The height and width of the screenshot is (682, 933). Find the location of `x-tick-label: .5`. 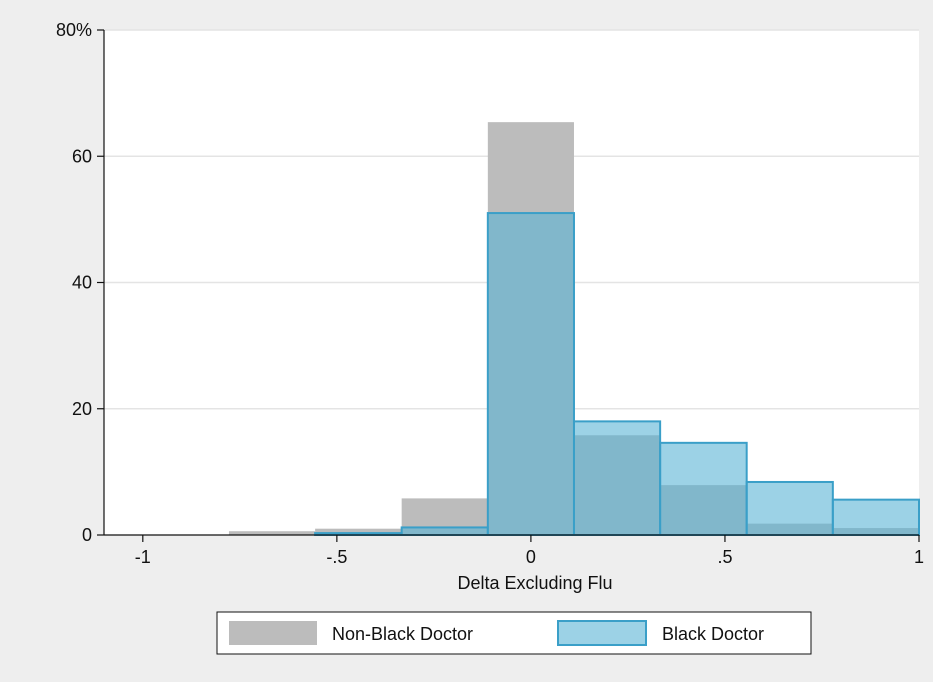

x-tick-label: .5 is located at coordinates (724, 557).